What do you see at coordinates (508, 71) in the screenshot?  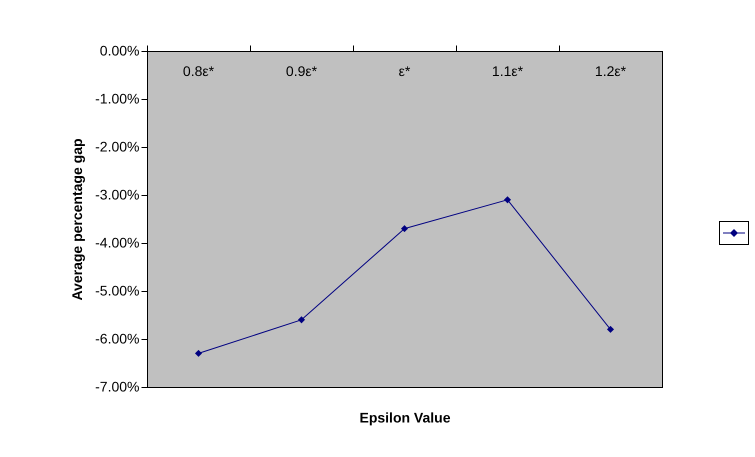 I see `x-tick-label: 1.1ε*` at bounding box center [508, 71].